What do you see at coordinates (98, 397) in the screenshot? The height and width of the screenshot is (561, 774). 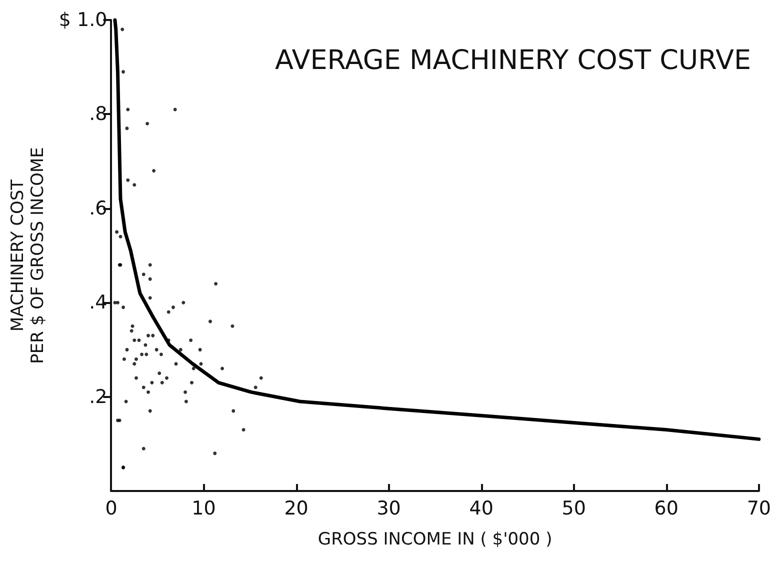 I see `y-tick-label: .2` at bounding box center [98, 397].